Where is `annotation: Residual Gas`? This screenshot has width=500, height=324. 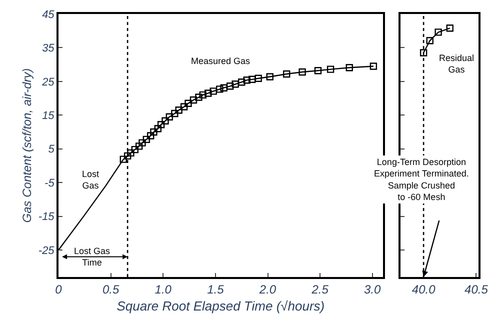
annotation: Residual Gas is located at coordinates (456, 64).